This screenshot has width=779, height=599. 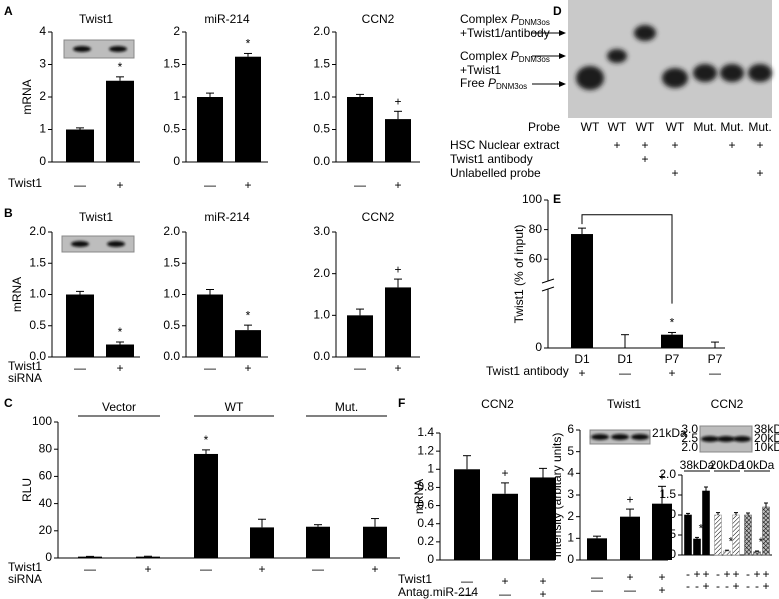 I want to click on y-tick-label: 3.0, so click(x=321, y=231).